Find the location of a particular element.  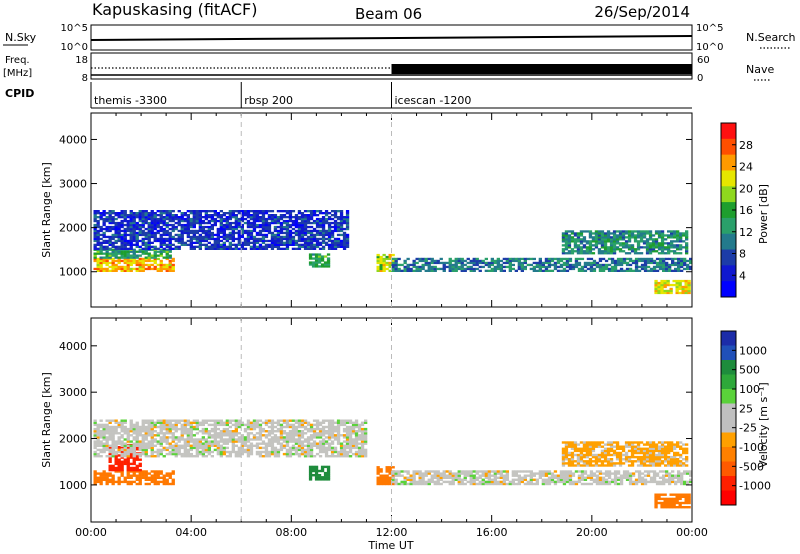

colorbar-tick-label: 8 is located at coordinates (742, 254).